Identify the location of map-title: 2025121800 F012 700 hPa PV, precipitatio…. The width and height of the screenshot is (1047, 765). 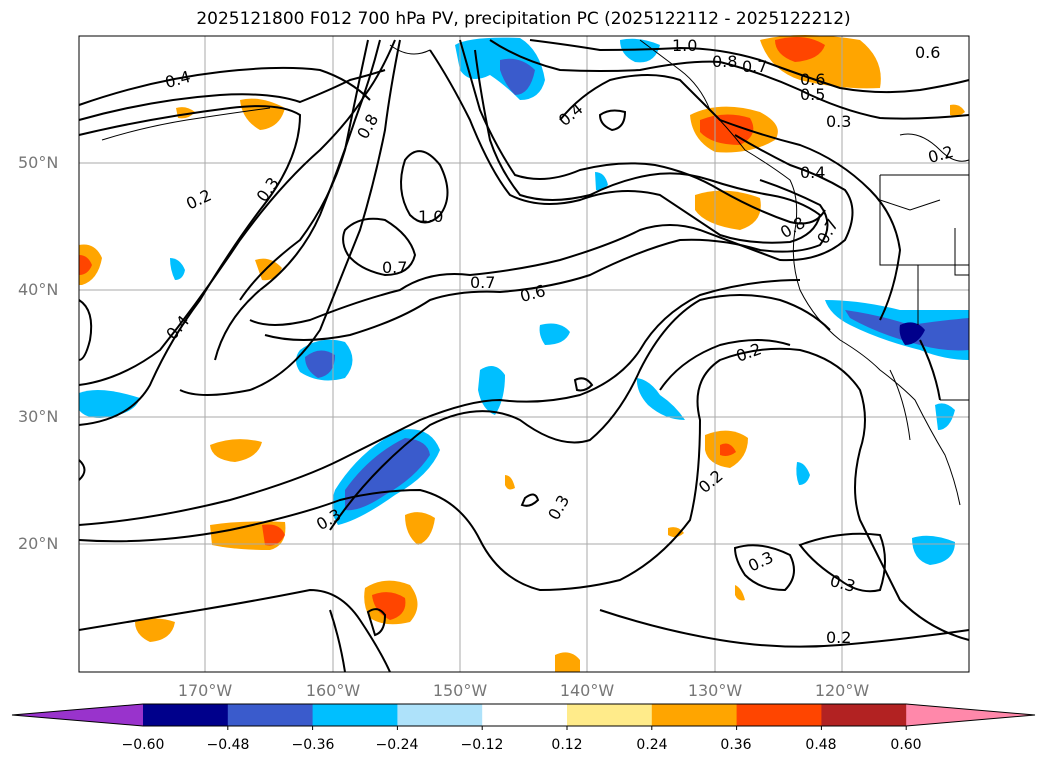
(523, 19).